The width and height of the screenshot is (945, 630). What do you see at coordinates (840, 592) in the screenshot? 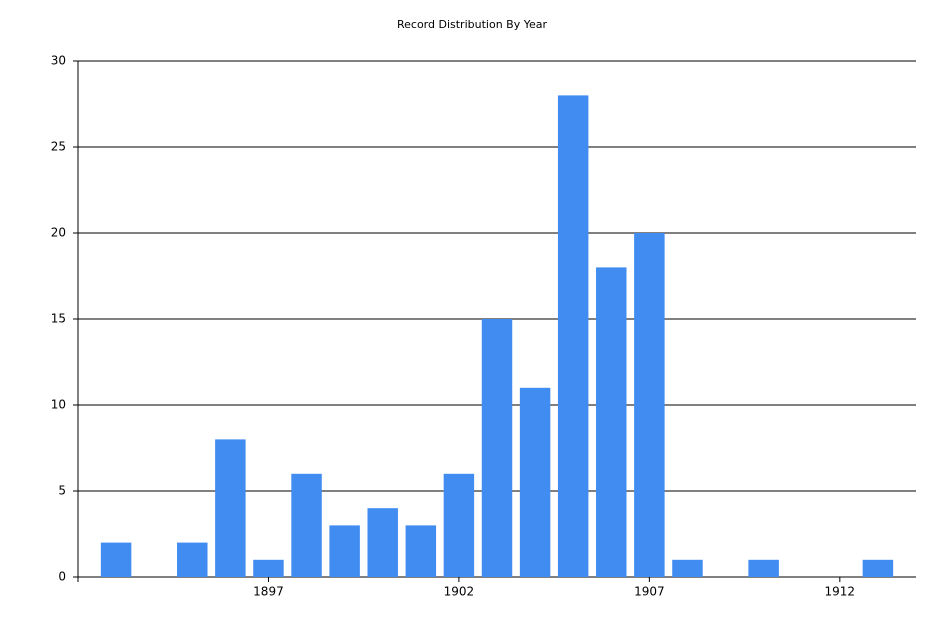
I see `x-tick-label: 1912` at bounding box center [840, 592].